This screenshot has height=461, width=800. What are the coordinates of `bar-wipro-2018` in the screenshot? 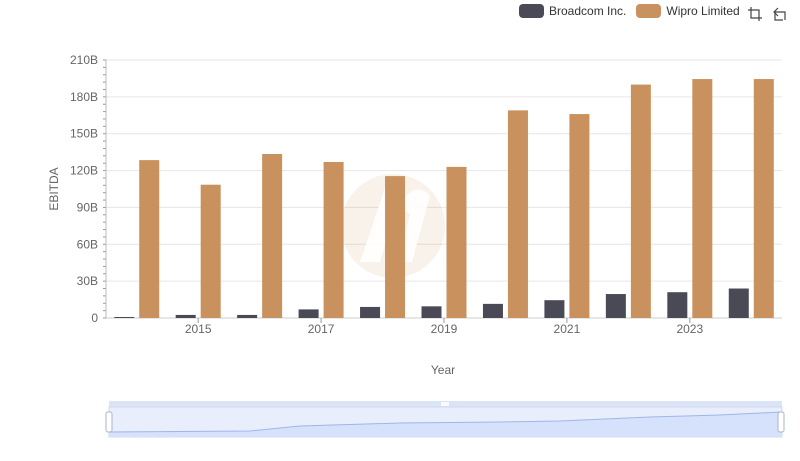 It's located at (395, 247).